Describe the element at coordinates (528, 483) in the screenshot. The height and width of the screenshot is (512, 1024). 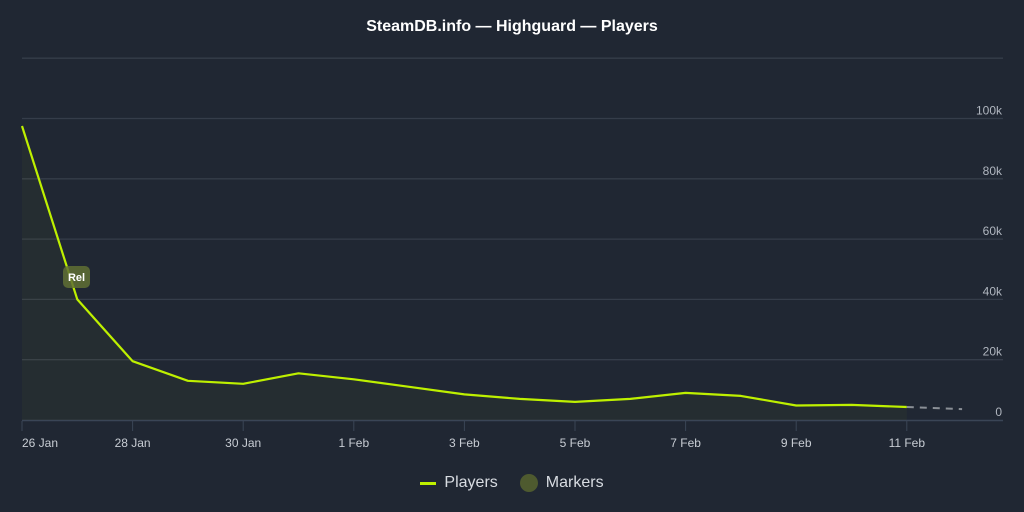
I see `markers-dot-swatch-icon` at that location.